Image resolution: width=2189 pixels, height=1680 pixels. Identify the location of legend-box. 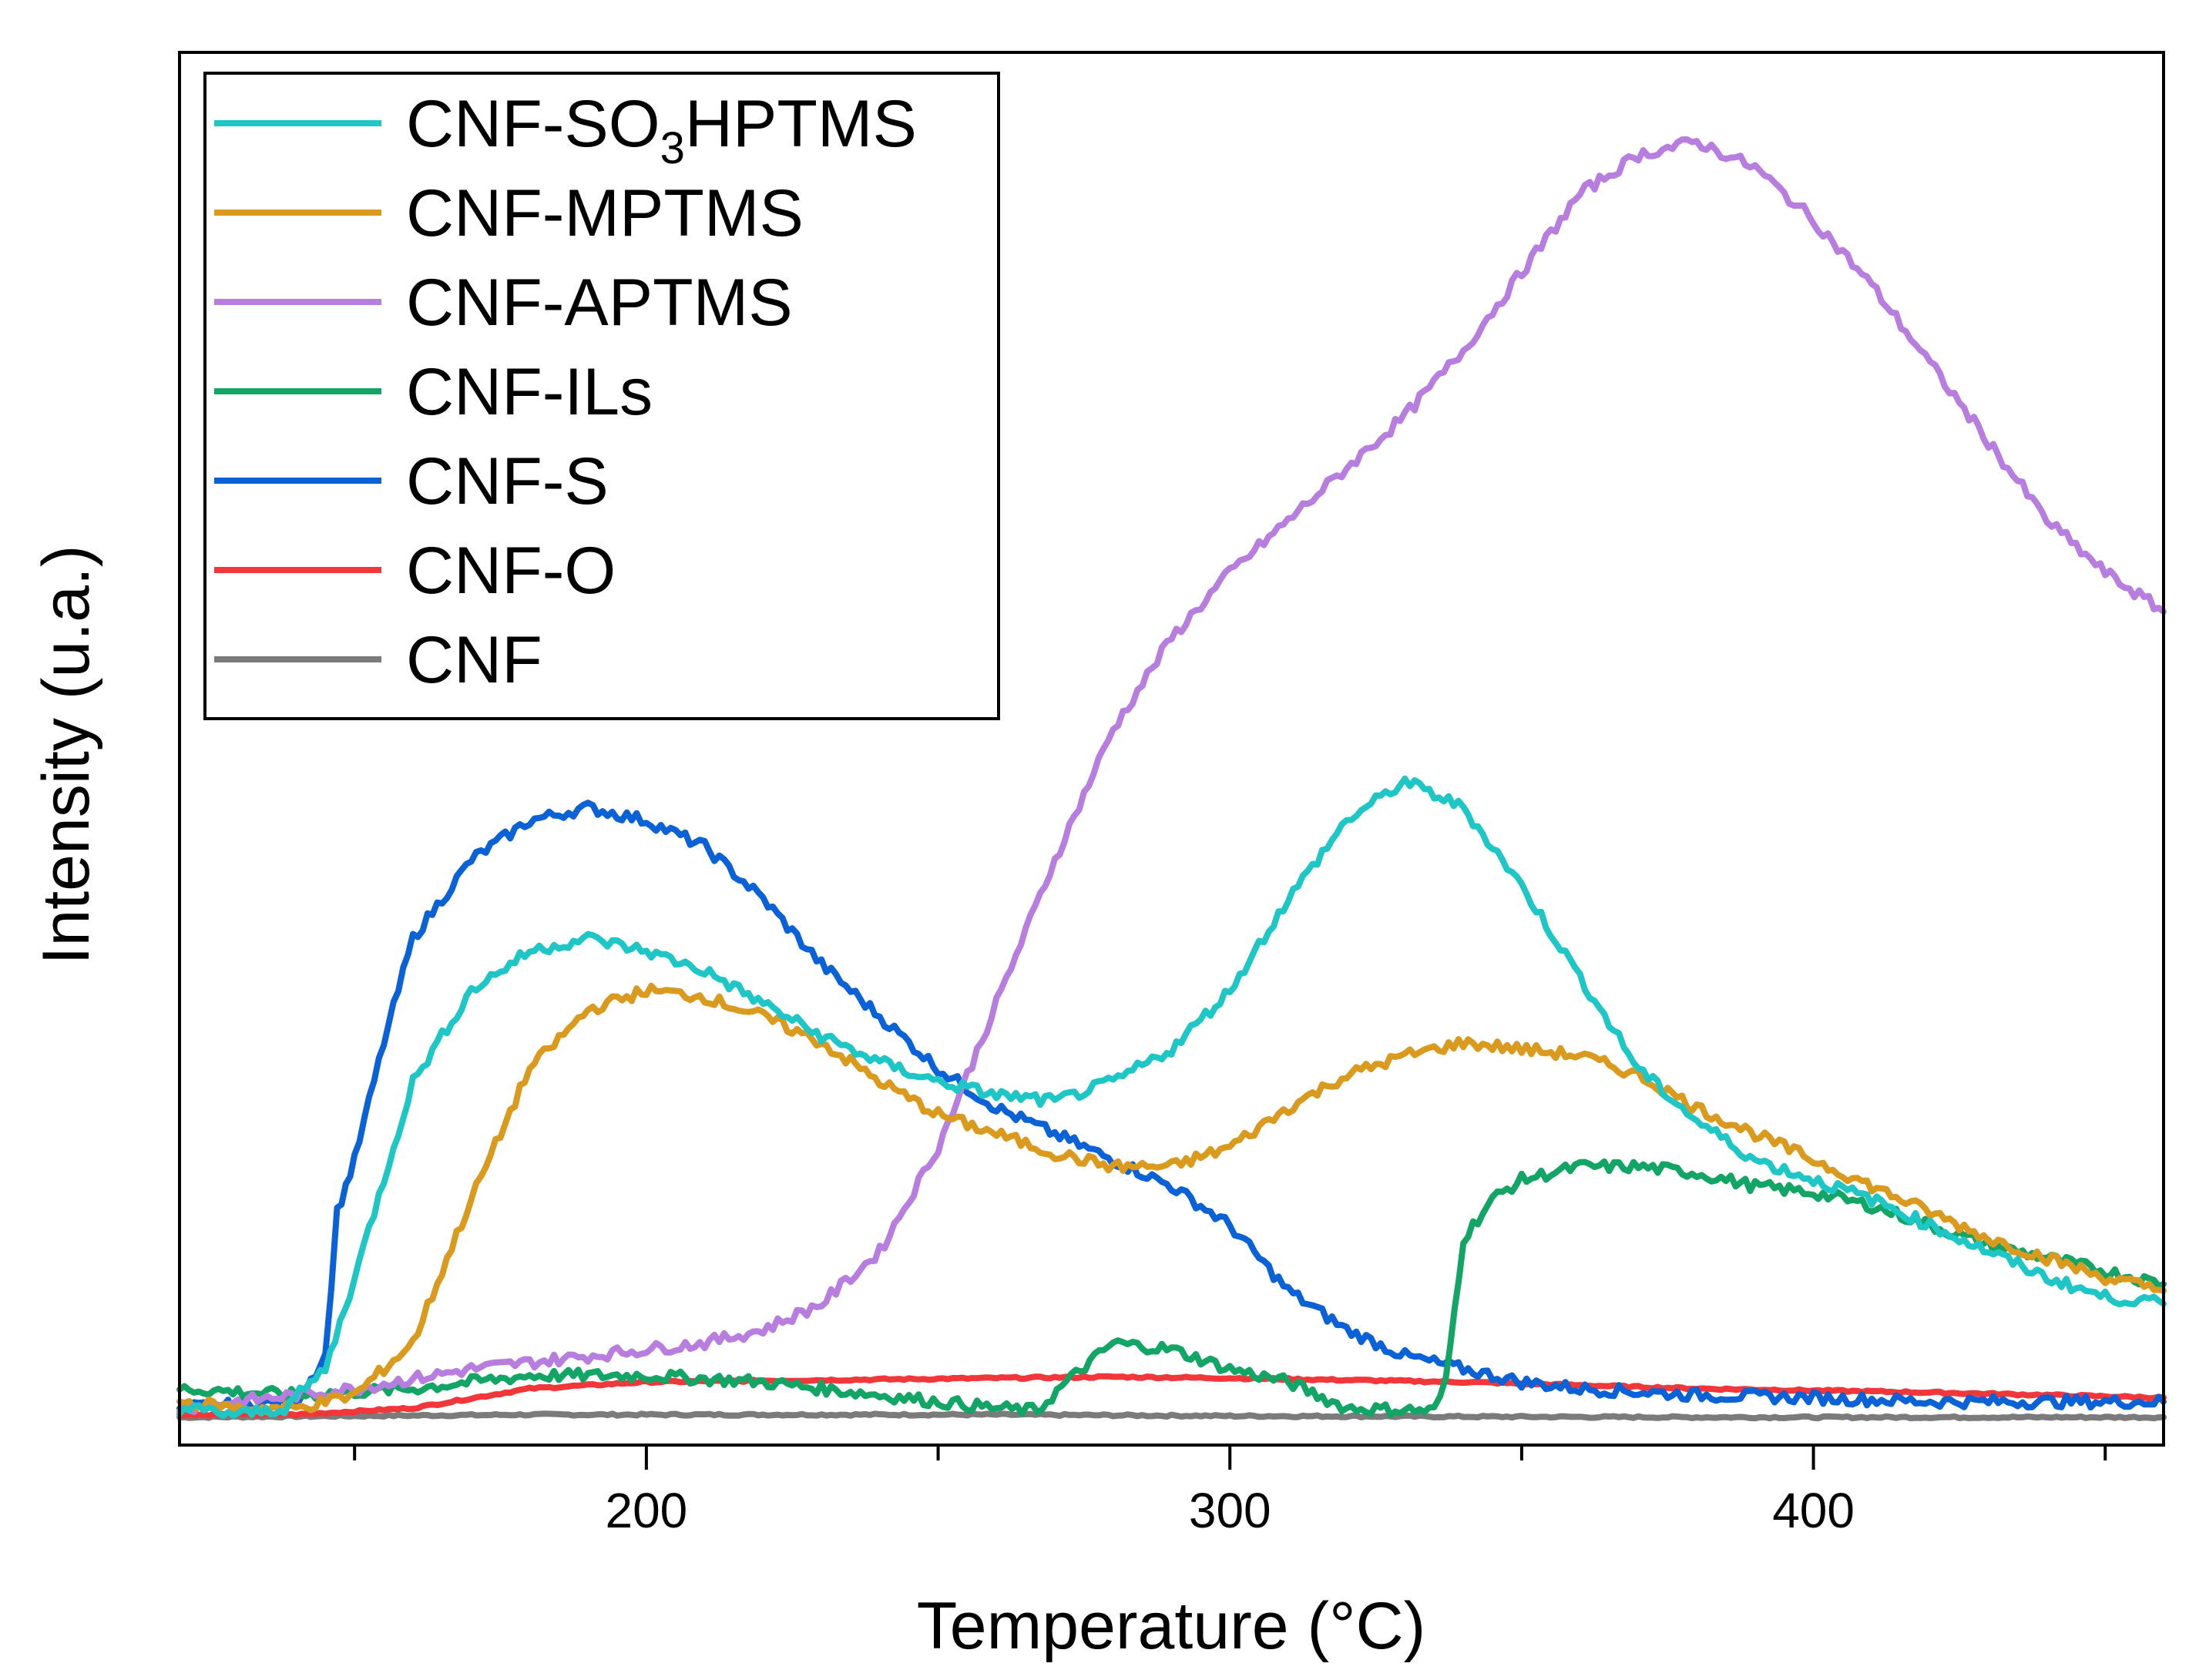
(601, 396).